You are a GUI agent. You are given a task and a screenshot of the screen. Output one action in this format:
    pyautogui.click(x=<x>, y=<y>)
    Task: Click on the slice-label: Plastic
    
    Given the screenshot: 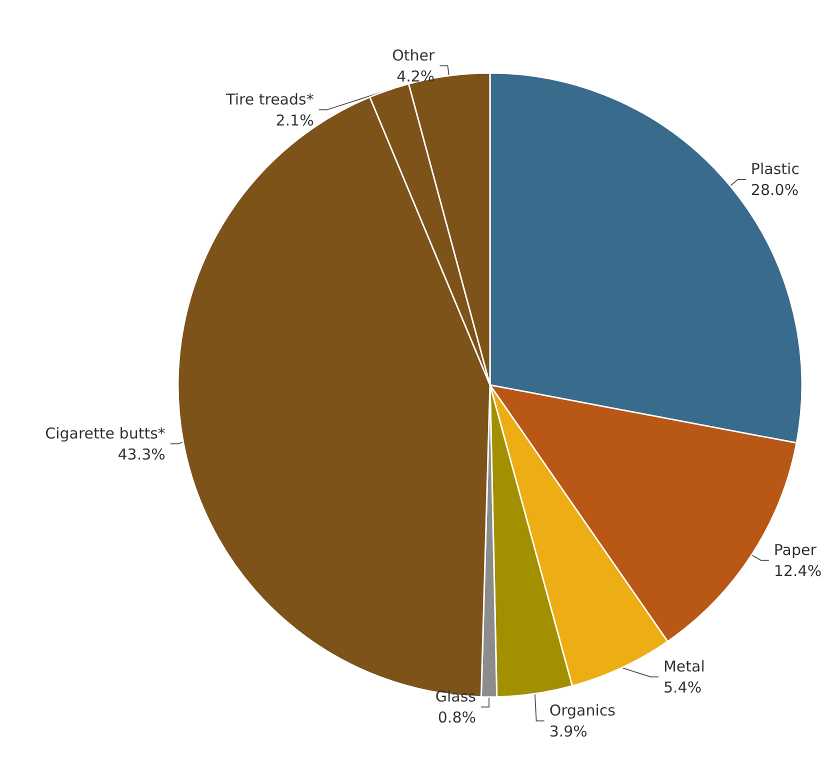 What is the action you would take?
    pyautogui.click(x=775, y=169)
    